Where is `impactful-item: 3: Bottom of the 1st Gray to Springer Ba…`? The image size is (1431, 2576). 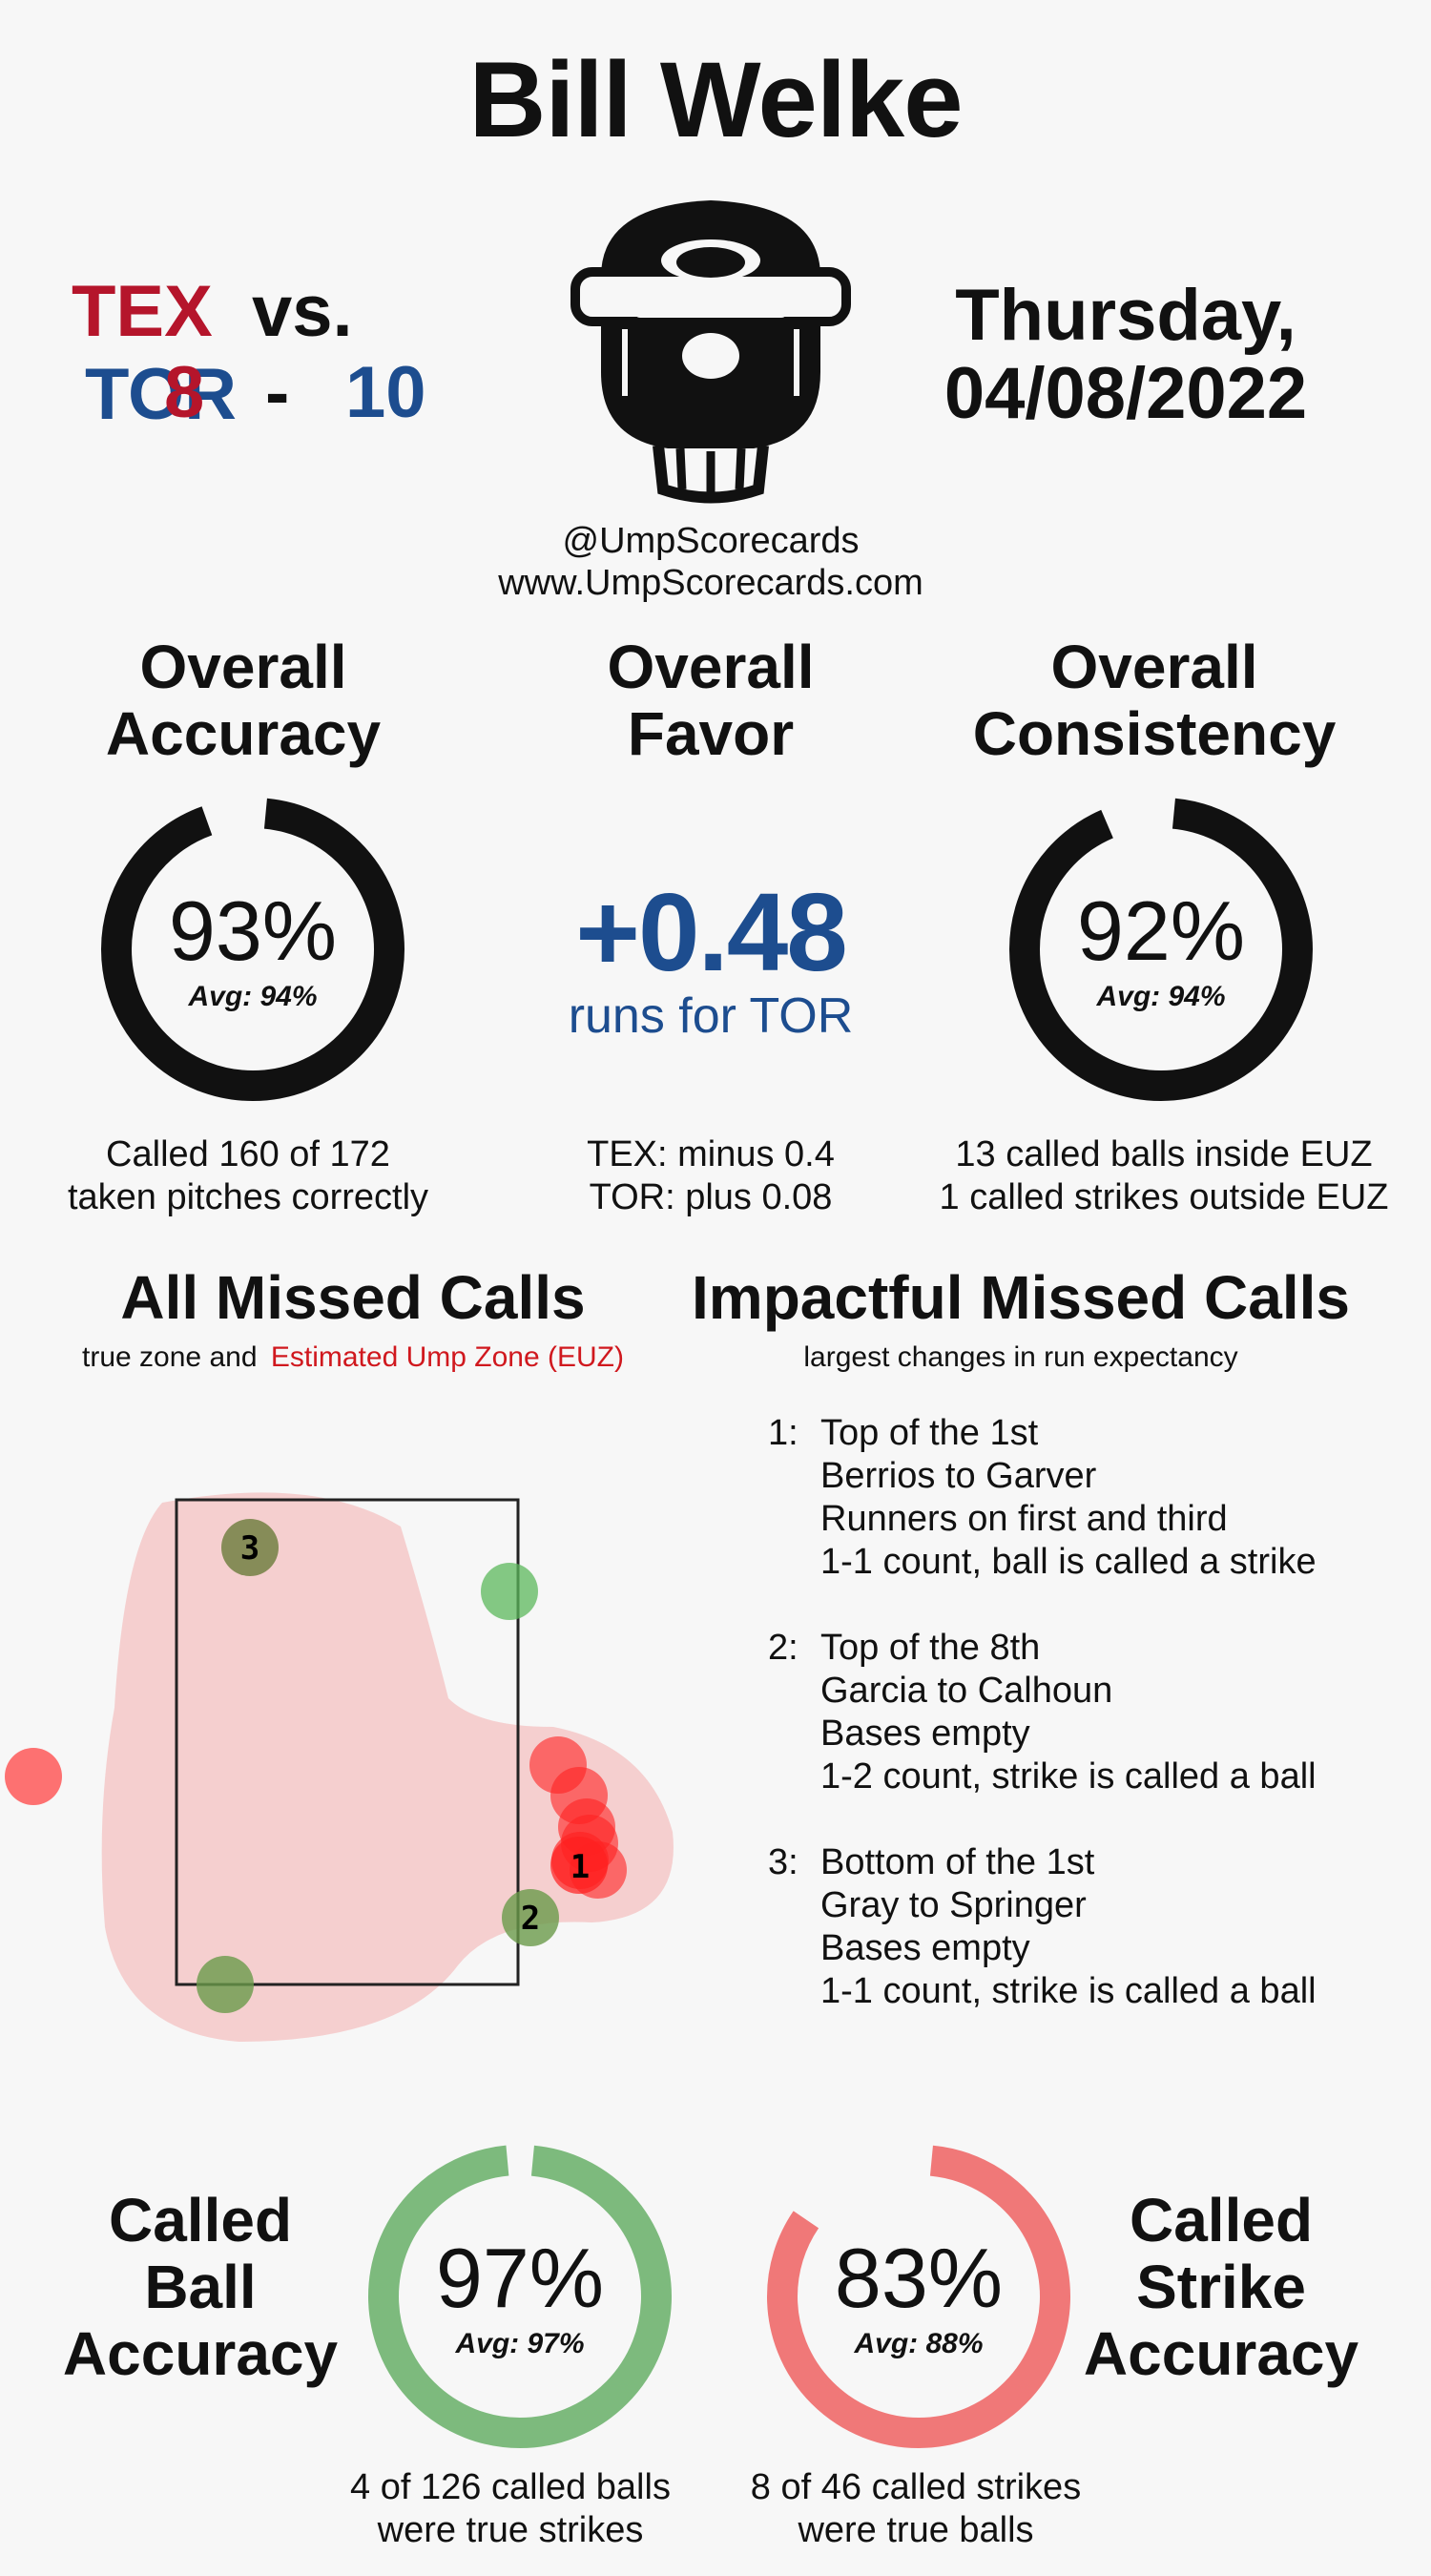
impactful-item: 3: Bottom of the 1st Gray to Springer Ba… is located at coordinates (1042, 1926).